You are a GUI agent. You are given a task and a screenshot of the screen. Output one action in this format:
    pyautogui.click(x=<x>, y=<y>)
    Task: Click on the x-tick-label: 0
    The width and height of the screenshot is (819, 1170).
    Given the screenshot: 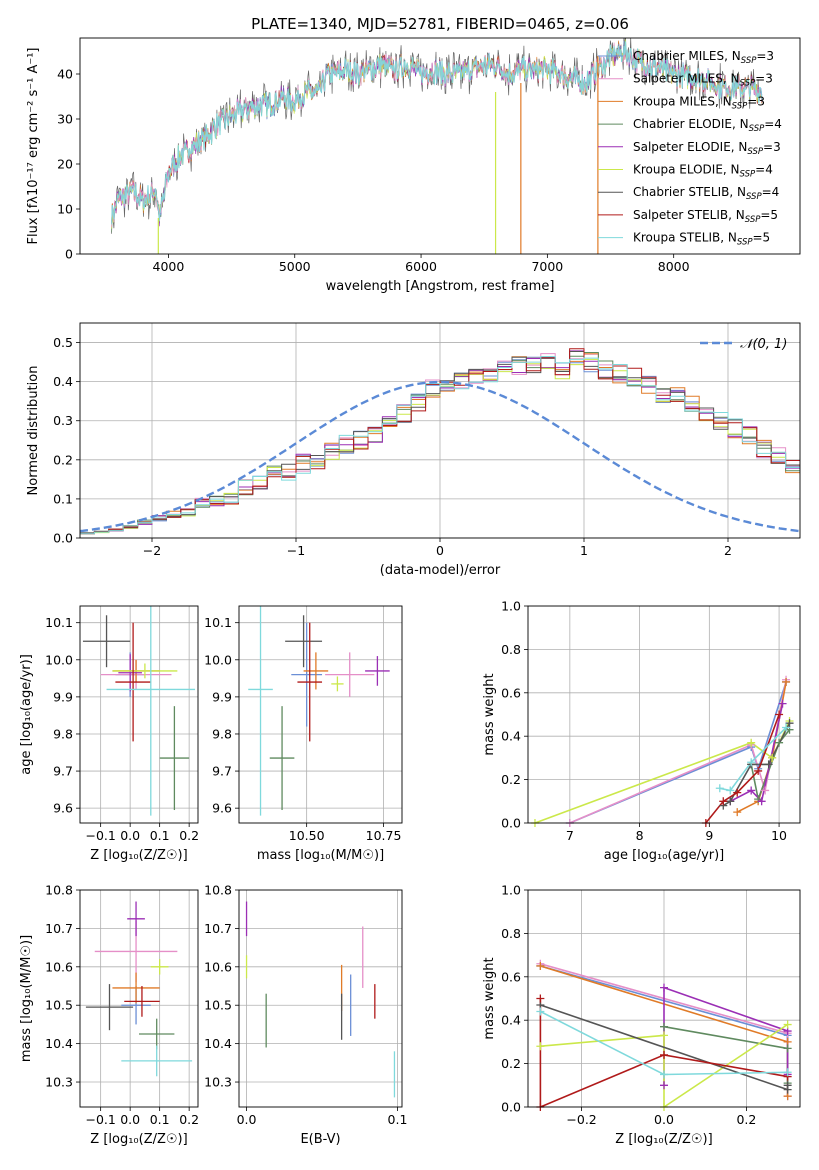 What is the action you would take?
    pyautogui.click(x=440, y=550)
    